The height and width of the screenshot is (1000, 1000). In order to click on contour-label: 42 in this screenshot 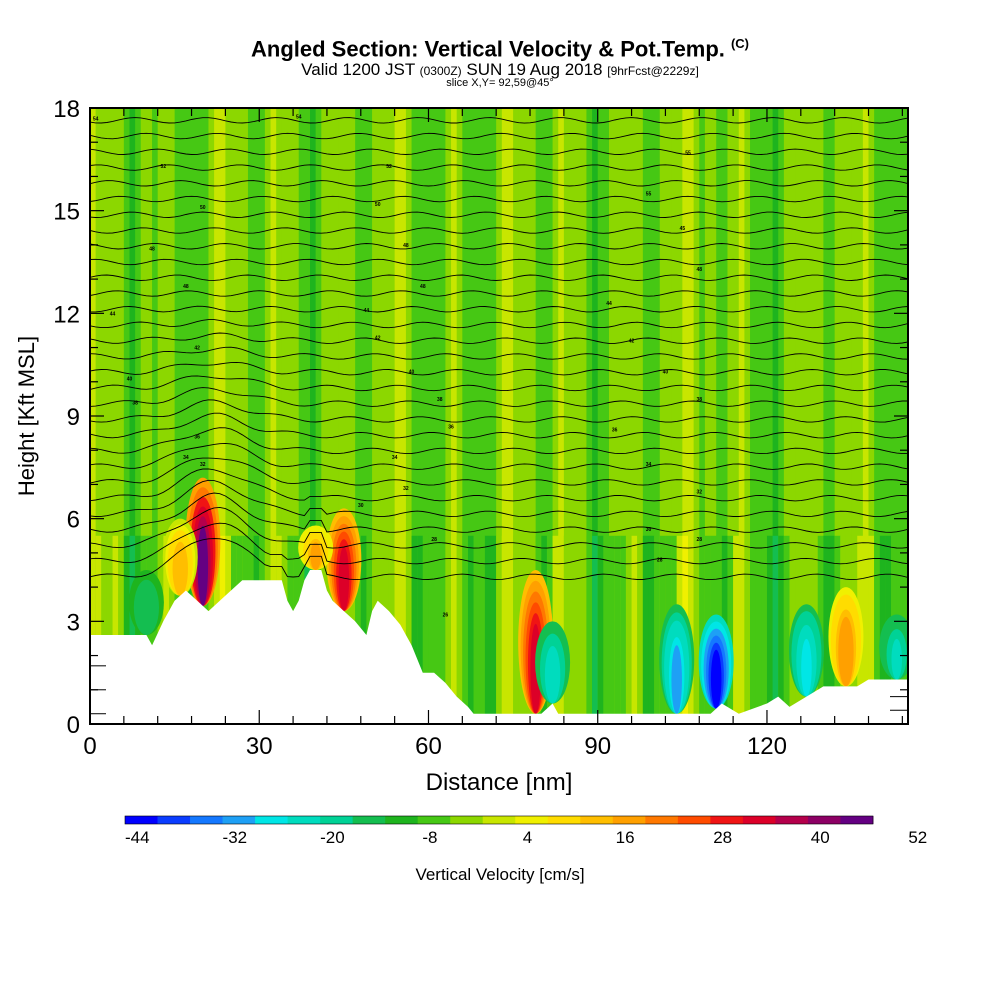, I will do `click(197, 349)`.